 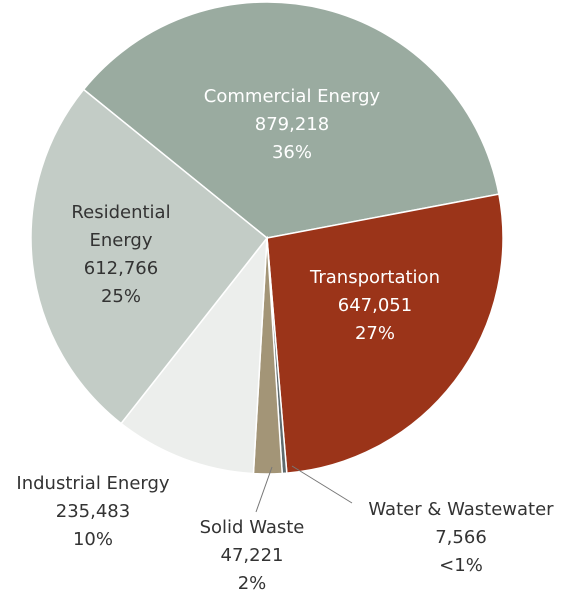 I want to click on value-label: 647,051, so click(x=375, y=305).